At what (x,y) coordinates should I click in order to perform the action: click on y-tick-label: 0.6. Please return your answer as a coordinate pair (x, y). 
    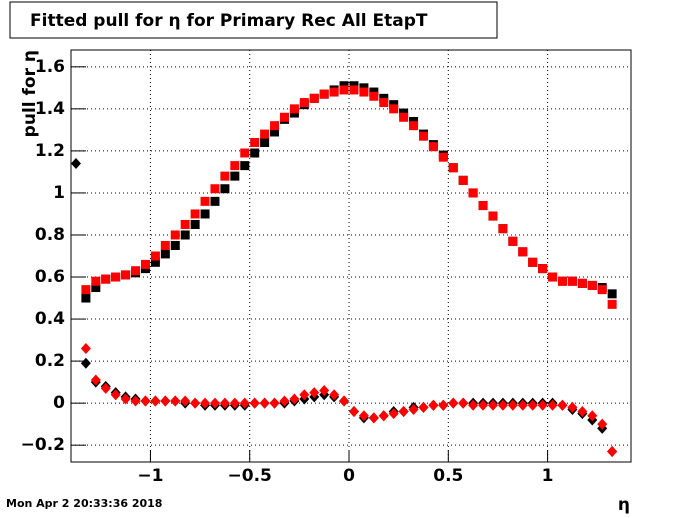
    Looking at the image, I should click on (50, 277).